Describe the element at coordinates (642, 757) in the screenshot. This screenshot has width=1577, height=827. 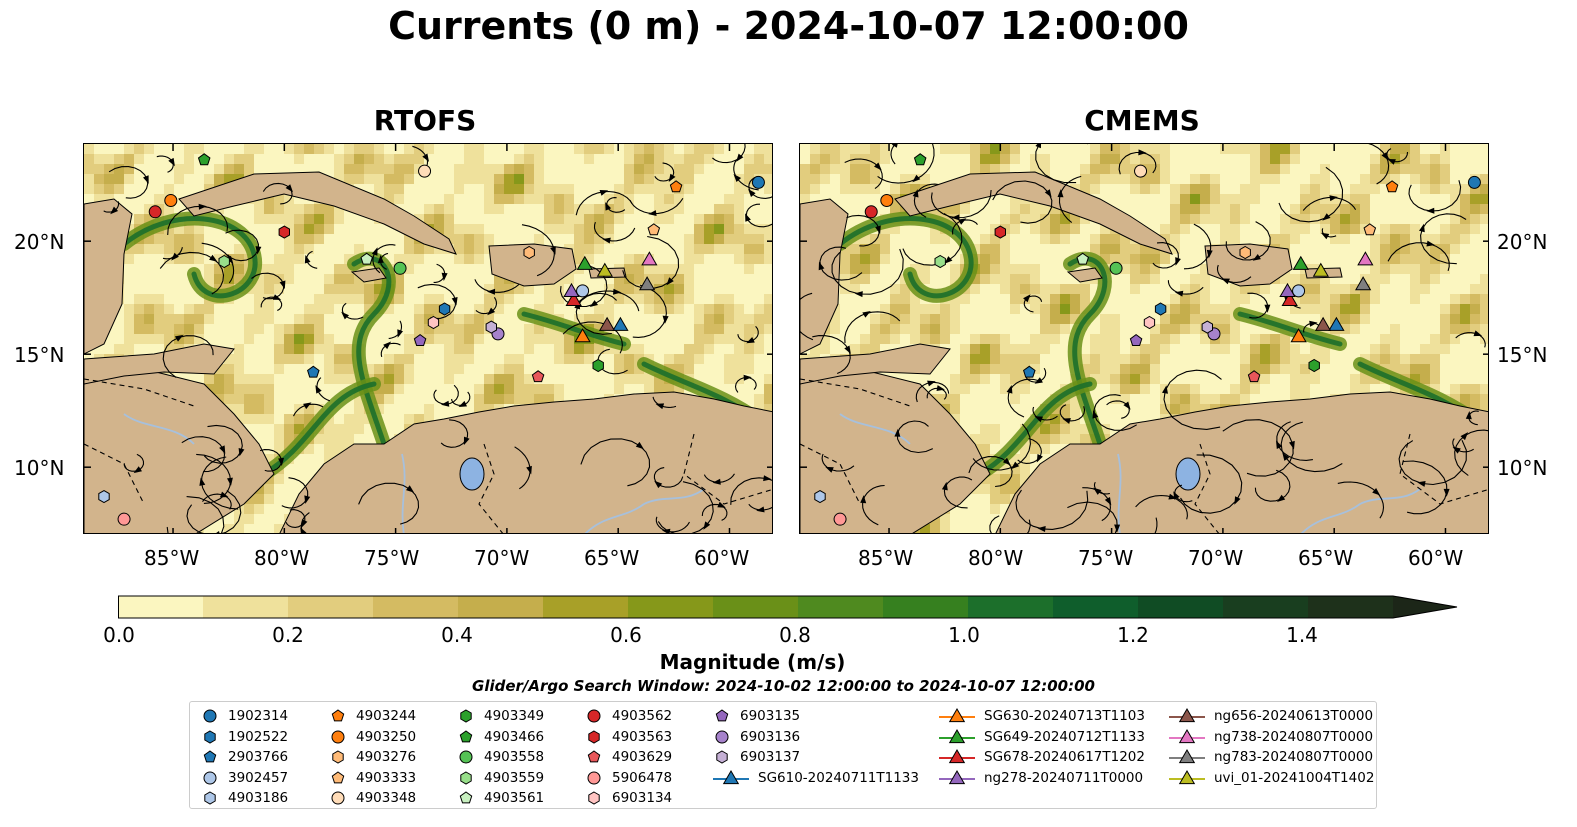
I see `legend-label: 4903629` at that location.